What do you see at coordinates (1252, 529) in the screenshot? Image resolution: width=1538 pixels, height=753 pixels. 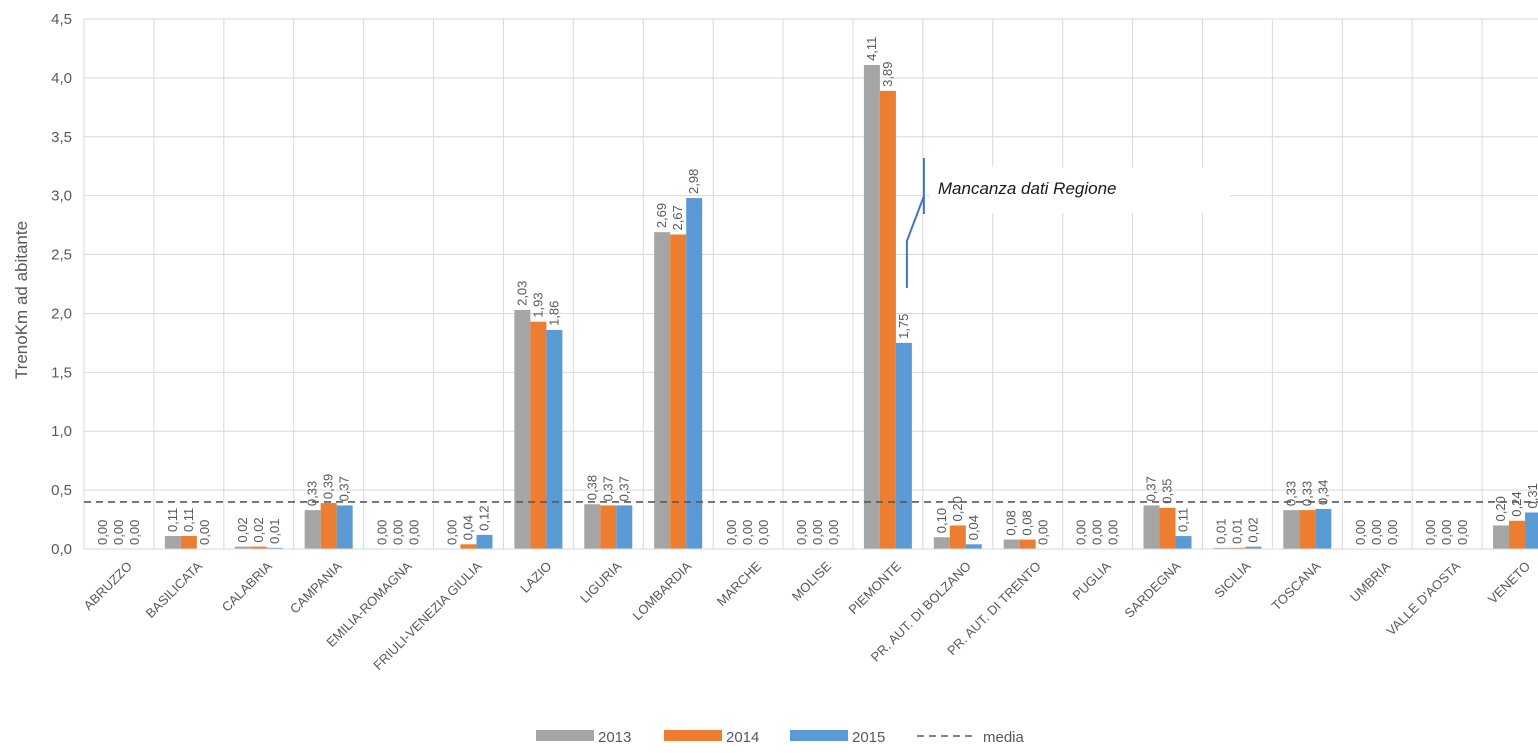 I see `data-label: 0,02` at bounding box center [1252, 529].